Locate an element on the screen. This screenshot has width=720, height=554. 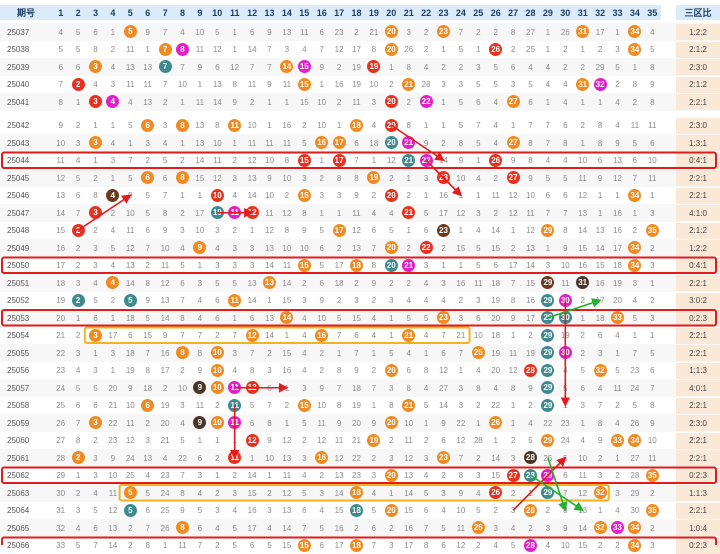
header-number-29: 29 is located at coordinates (547, 12).